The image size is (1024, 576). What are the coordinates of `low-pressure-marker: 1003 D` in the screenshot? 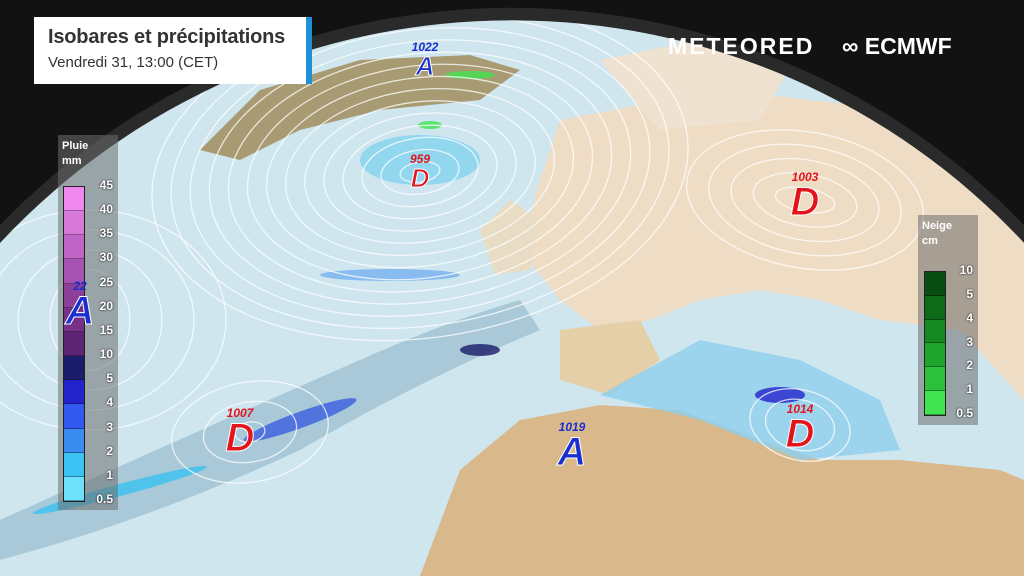 It's located at (805, 197).